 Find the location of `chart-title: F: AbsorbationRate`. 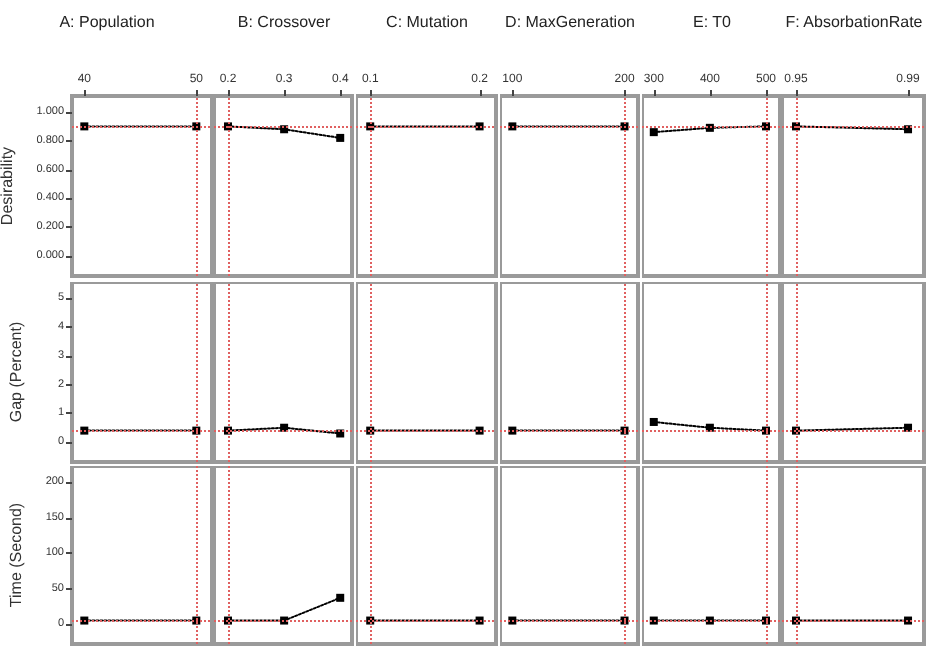

chart-title: F: AbsorbationRate is located at coordinates (854, 22).